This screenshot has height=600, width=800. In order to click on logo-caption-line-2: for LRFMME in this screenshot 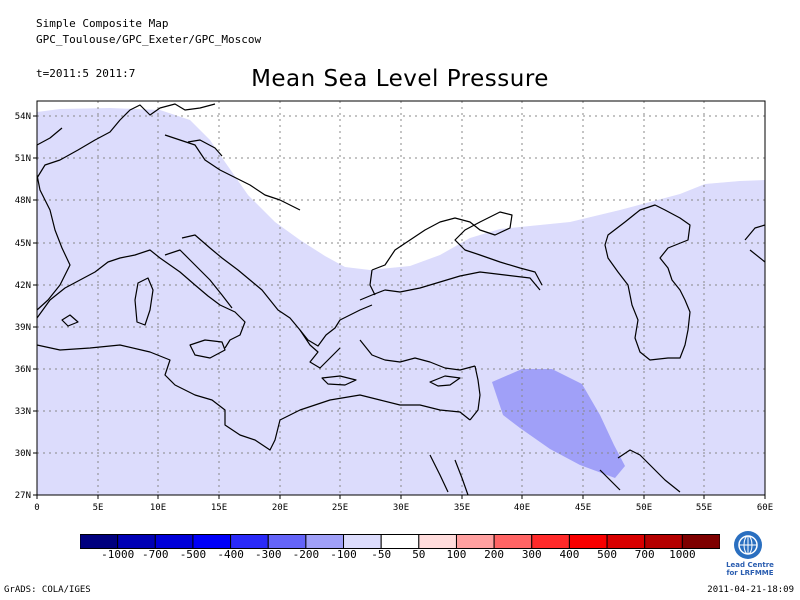, I will do `click(750, 573)`.